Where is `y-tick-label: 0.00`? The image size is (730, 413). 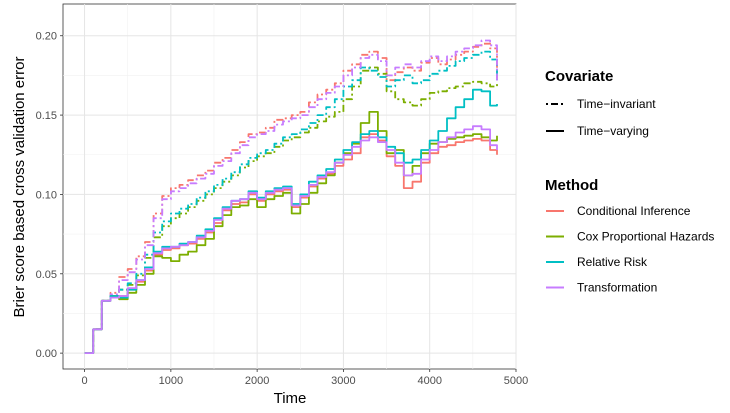 y-tick-label: 0.00 is located at coordinates (46, 354).